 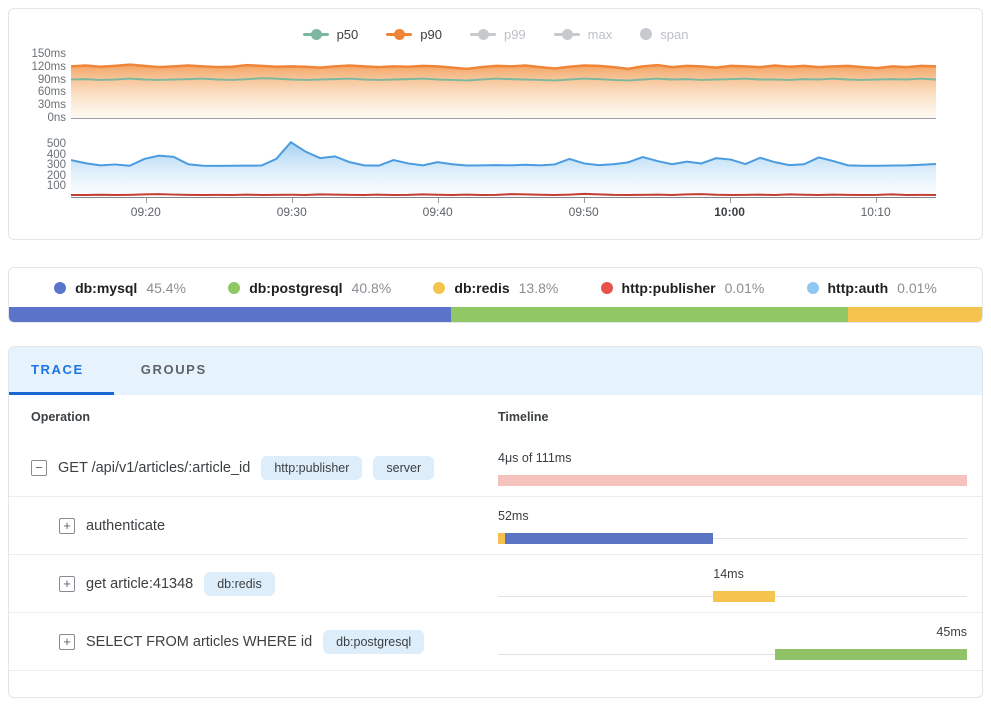 I want to click on breakdown-label: db:redis, so click(x=482, y=287).